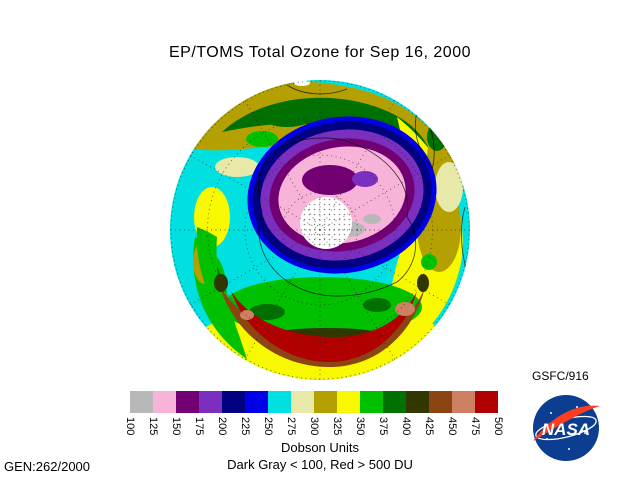 Image resolution: width=640 pixels, height=480 pixels. What do you see at coordinates (176, 426) in the screenshot?
I see `colorbar-tick-label: 150` at bounding box center [176, 426].